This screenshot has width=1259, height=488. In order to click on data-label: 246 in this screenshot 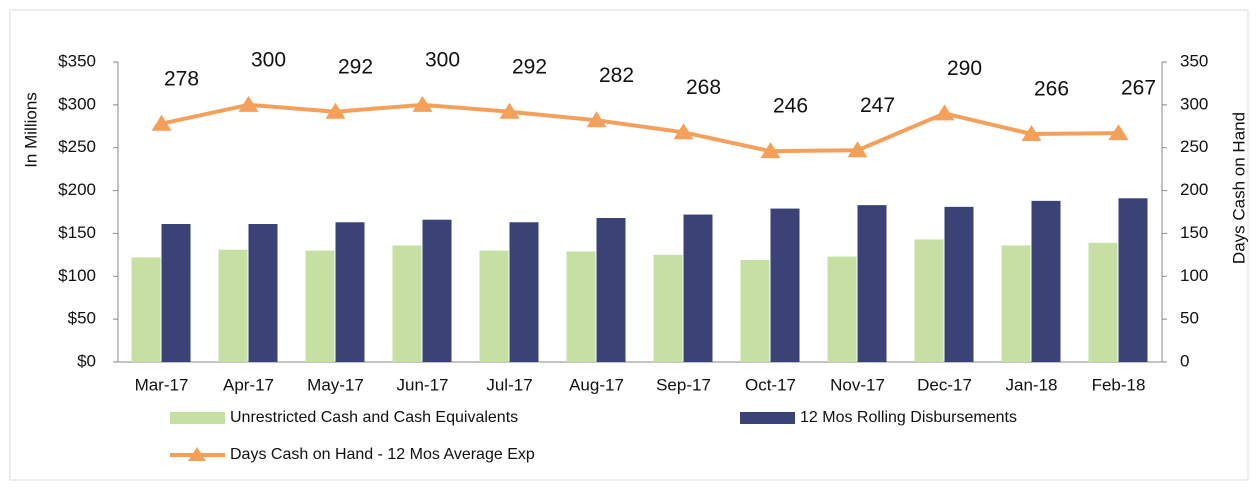, I will do `click(790, 106)`.